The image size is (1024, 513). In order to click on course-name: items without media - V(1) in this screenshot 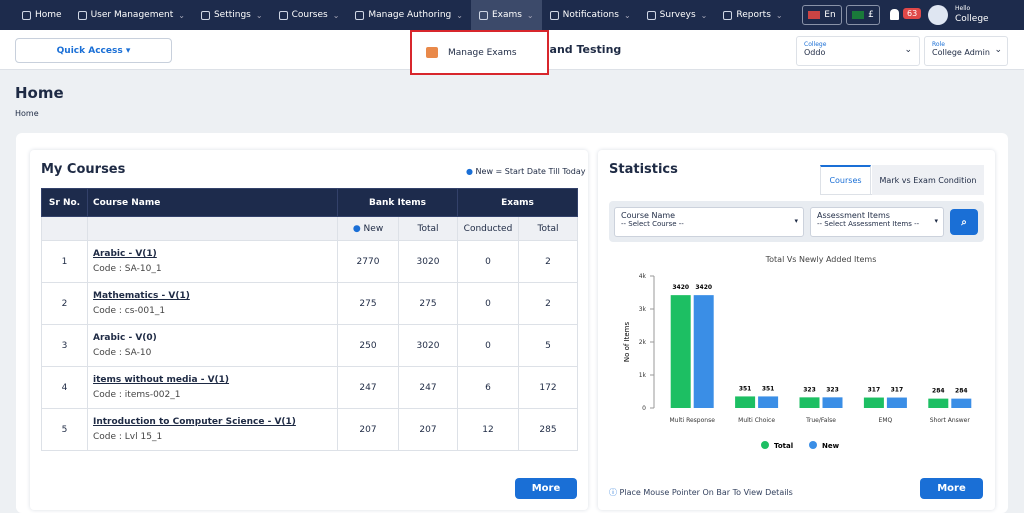, I will do `click(161, 380)`.